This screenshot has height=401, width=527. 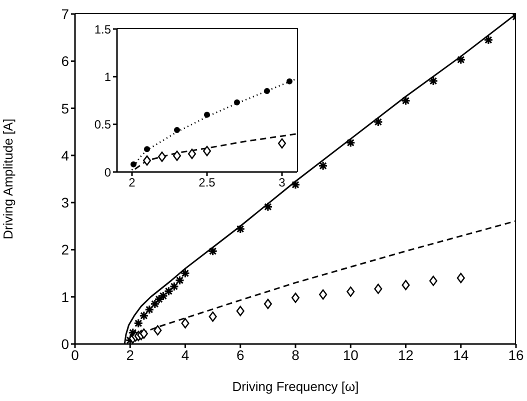 I want to click on y-axis-title: Driving Amplitude [A], so click(x=8, y=179).